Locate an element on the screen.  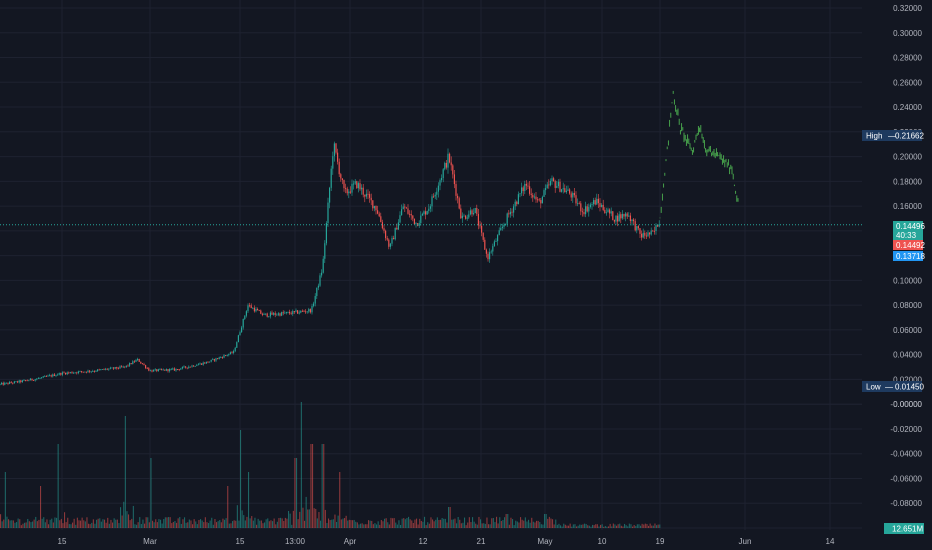
svg-text: 12.651M is located at coordinates (907, 529).